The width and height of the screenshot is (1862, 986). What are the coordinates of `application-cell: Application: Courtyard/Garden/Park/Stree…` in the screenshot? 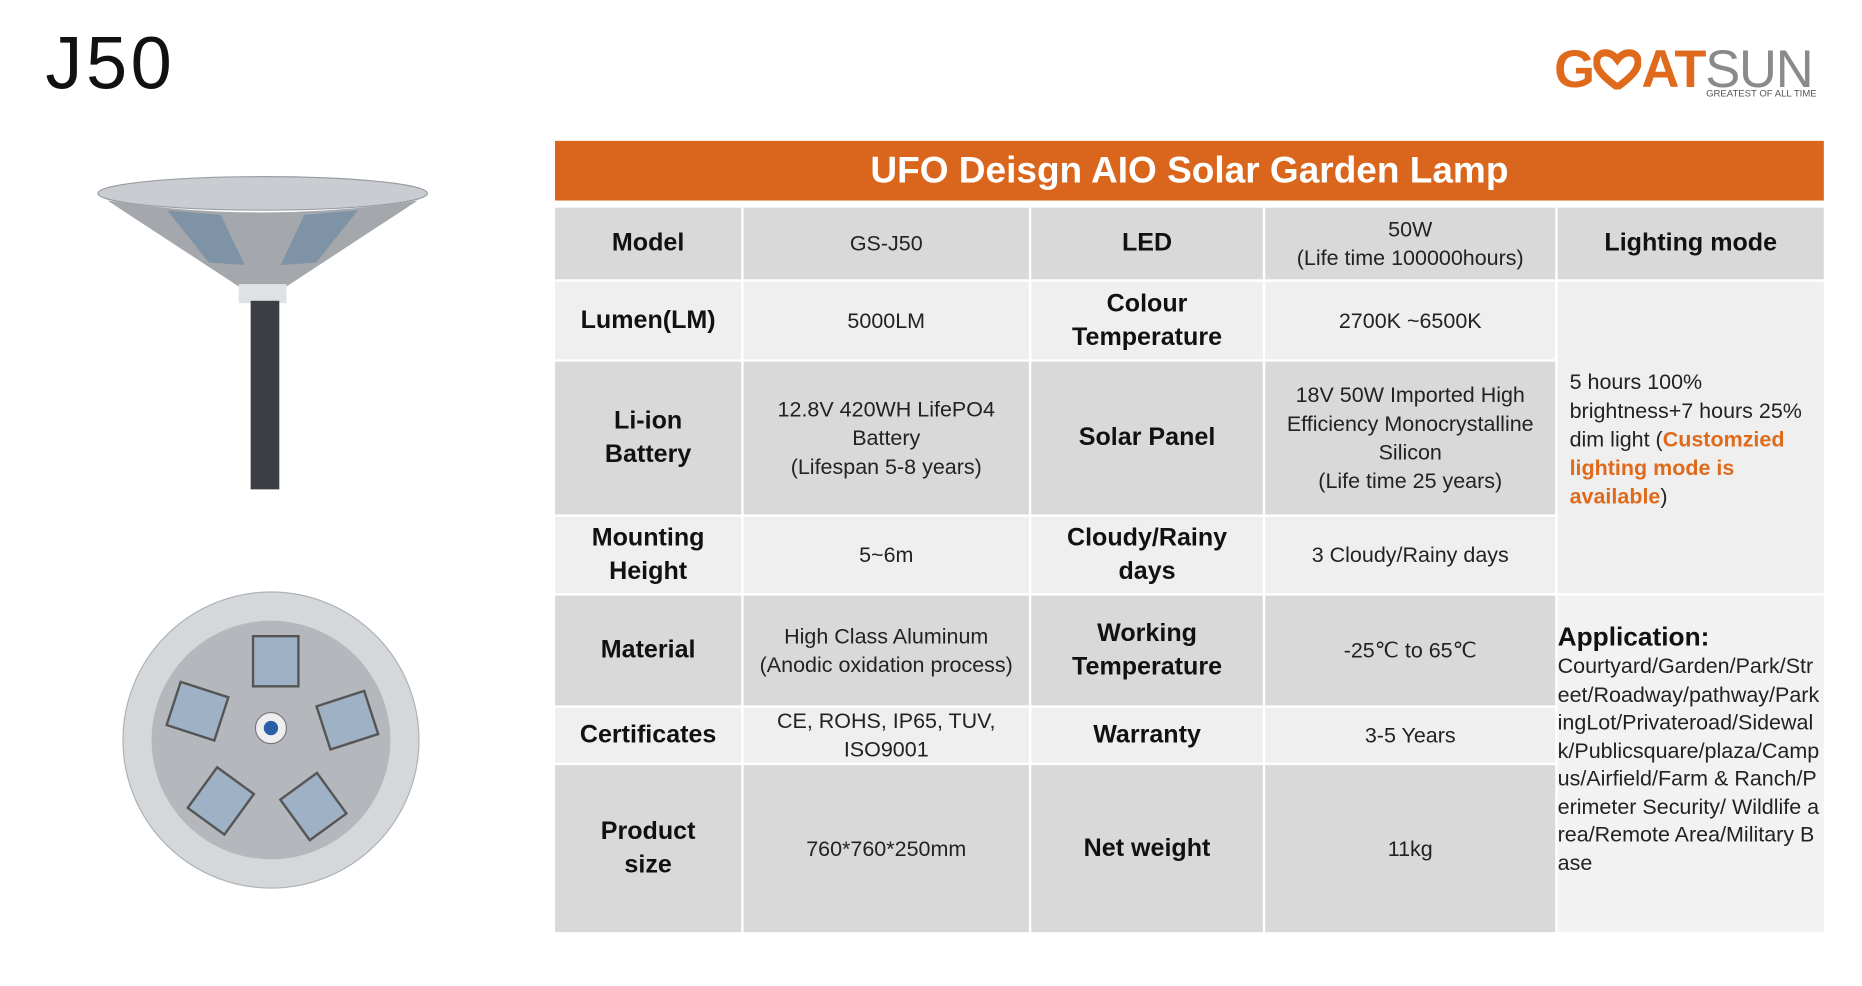 It's located at (1690, 764).